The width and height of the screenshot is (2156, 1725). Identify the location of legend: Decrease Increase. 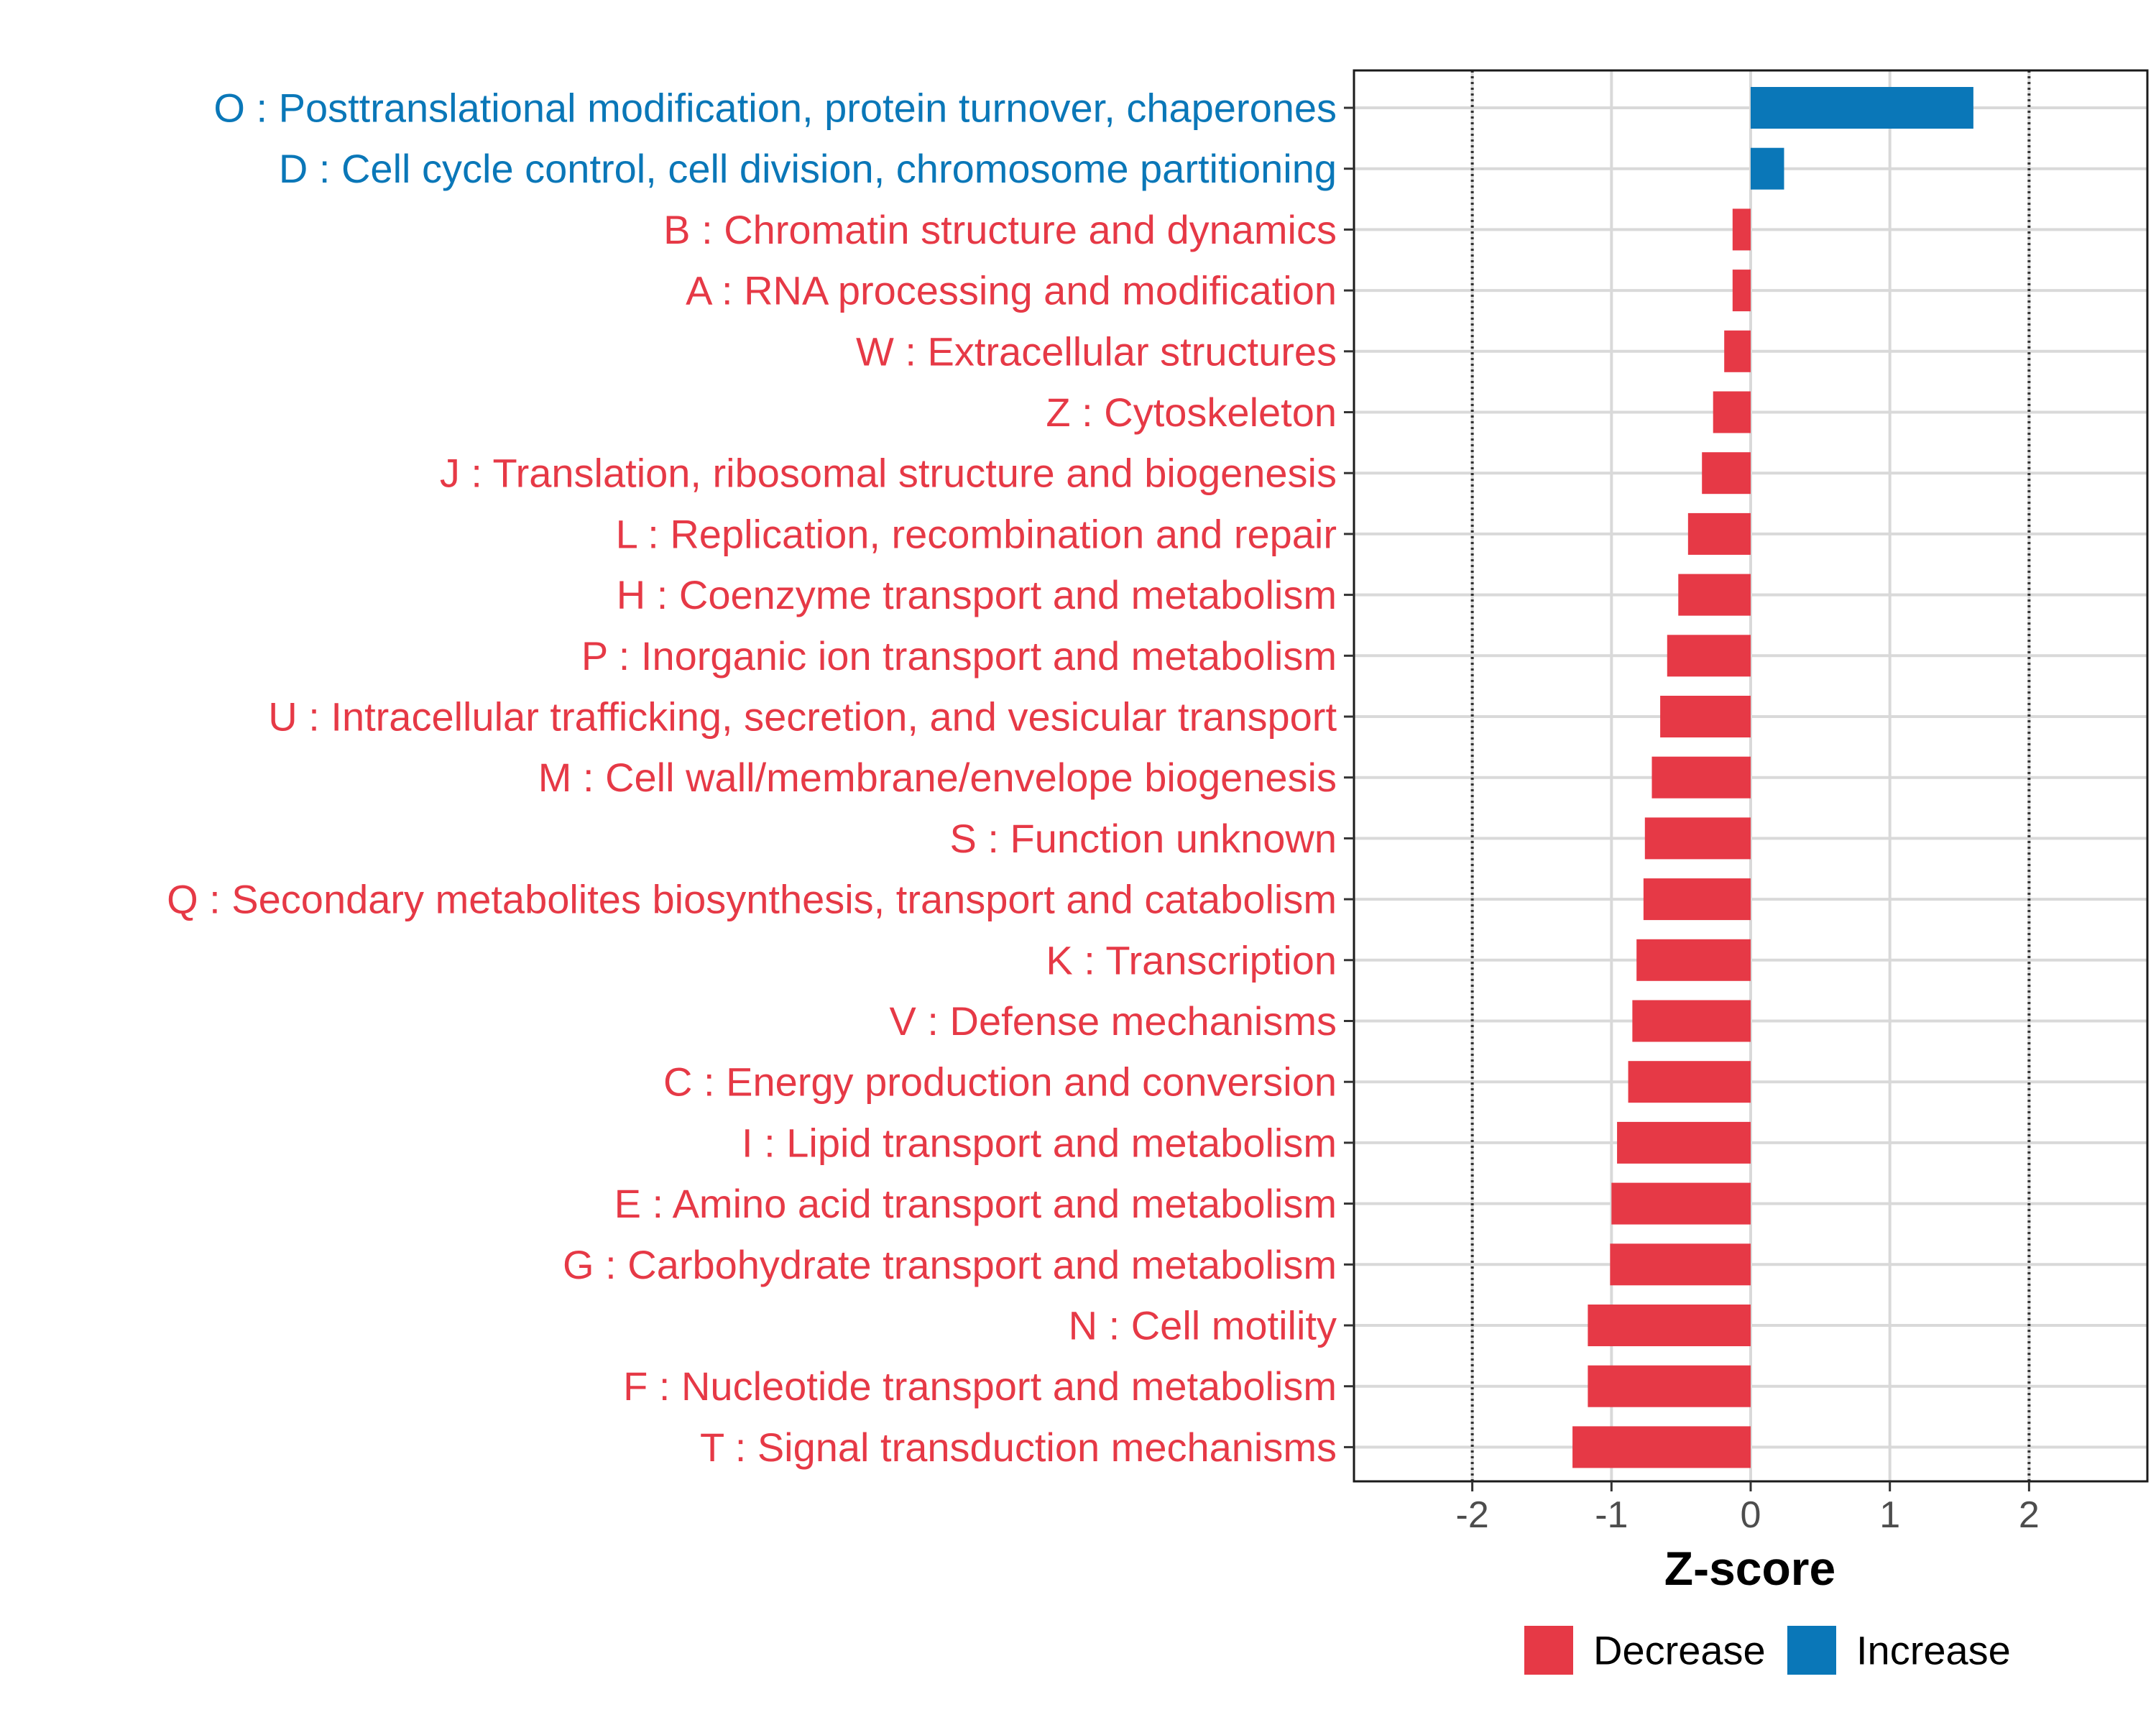
(1767, 1650).